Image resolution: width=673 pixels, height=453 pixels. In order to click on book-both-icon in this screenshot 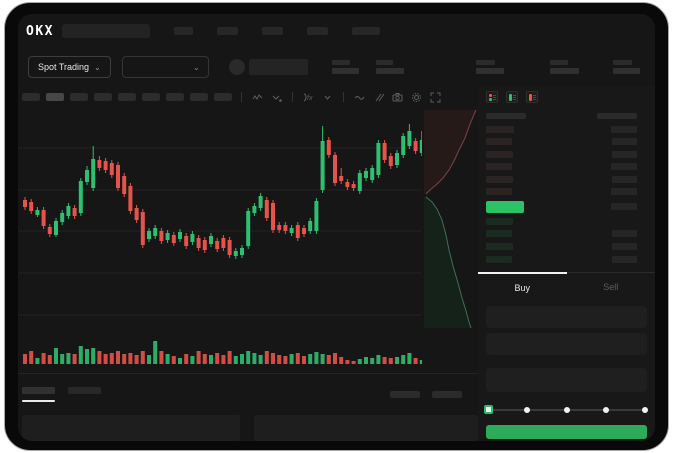, I will do `click(492, 97)`.